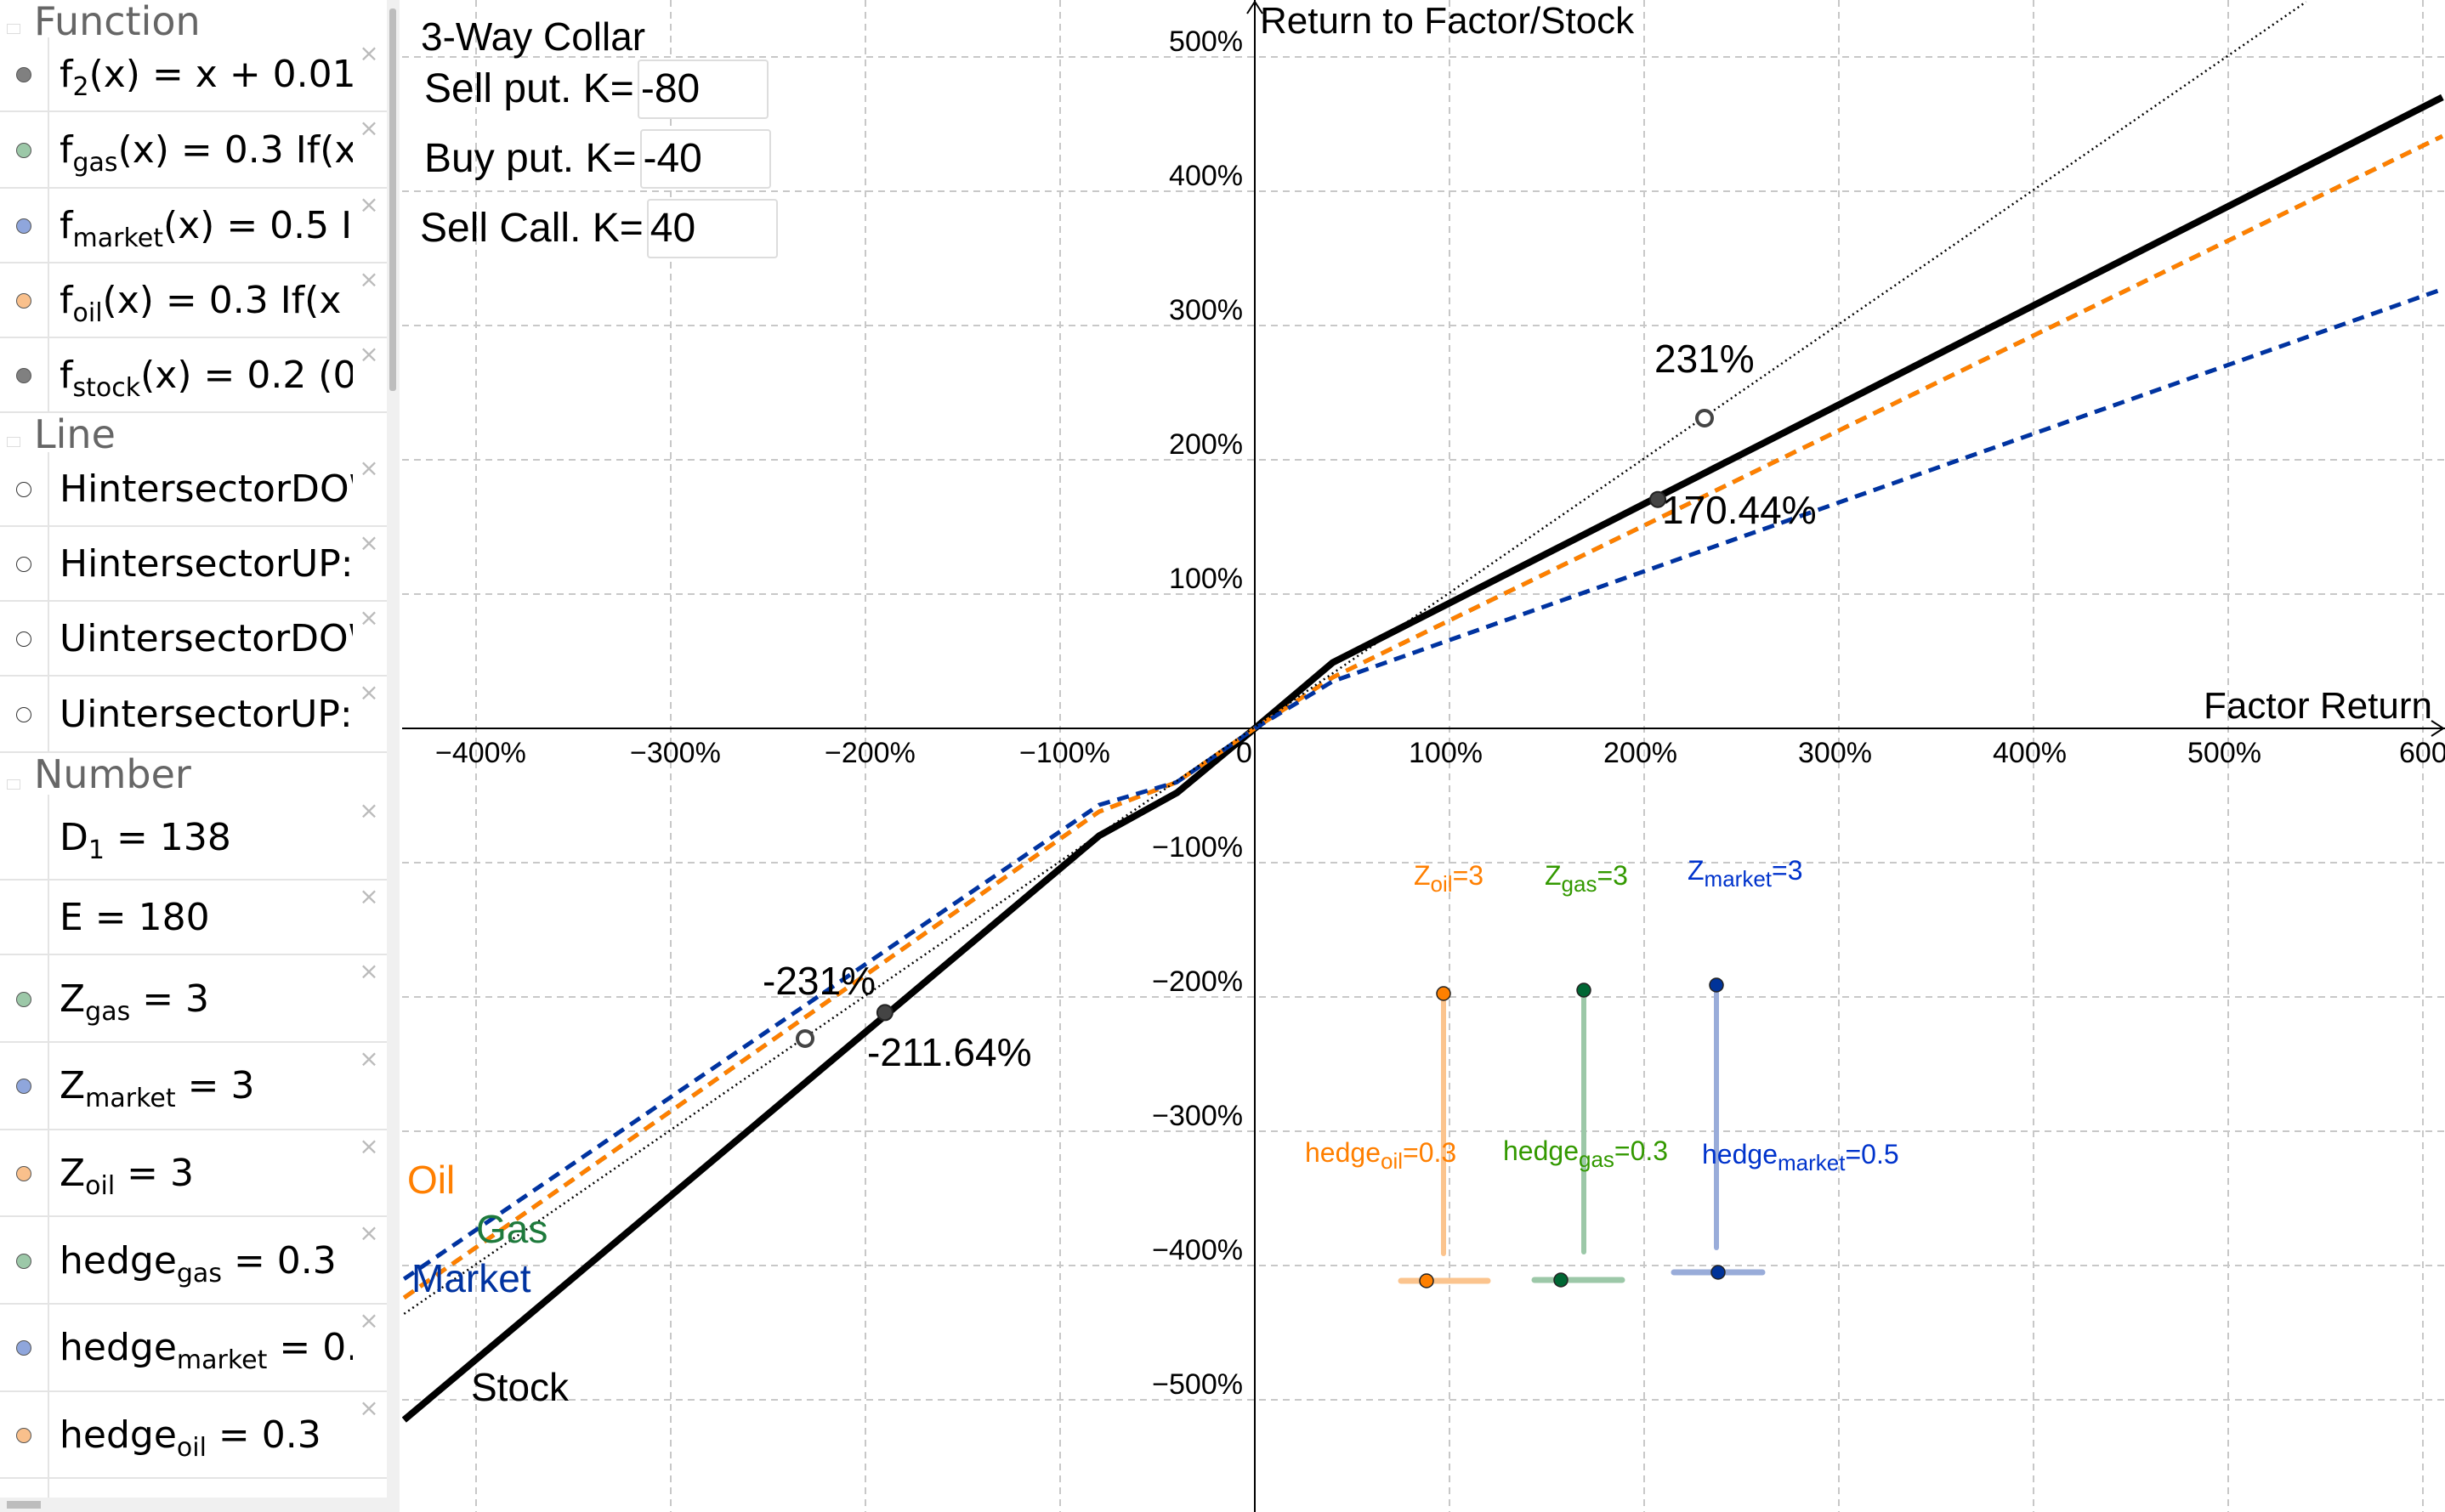 The image size is (2445, 1512). What do you see at coordinates (206, 301) in the screenshot?
I see `algebra-expression: foil(x) = 0.3 If(x <` at bounding box center [206, 301].